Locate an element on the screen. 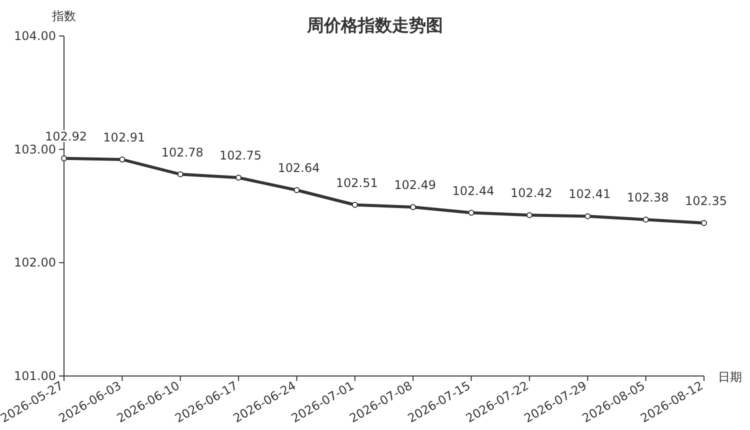  data-label: 102.35 is located at coordinates (706, 201).